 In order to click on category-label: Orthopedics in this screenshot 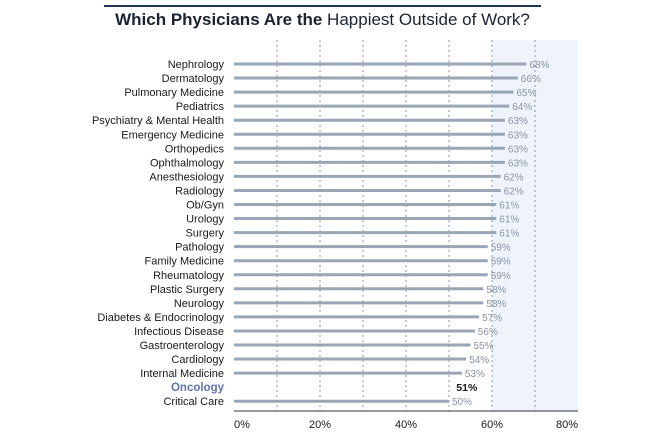, I will do `click(195, 149)`.